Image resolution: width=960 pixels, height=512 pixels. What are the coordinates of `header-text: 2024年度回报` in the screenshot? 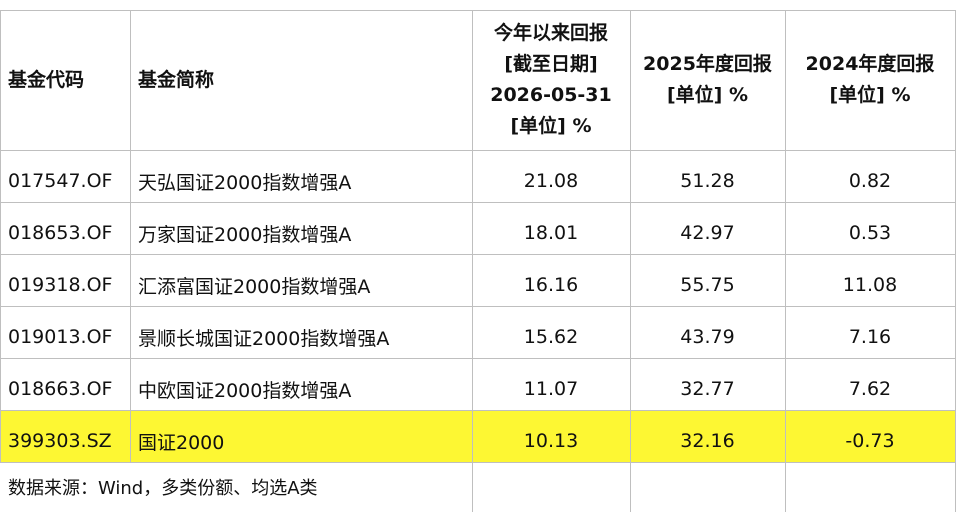 It's located at (870, 64).